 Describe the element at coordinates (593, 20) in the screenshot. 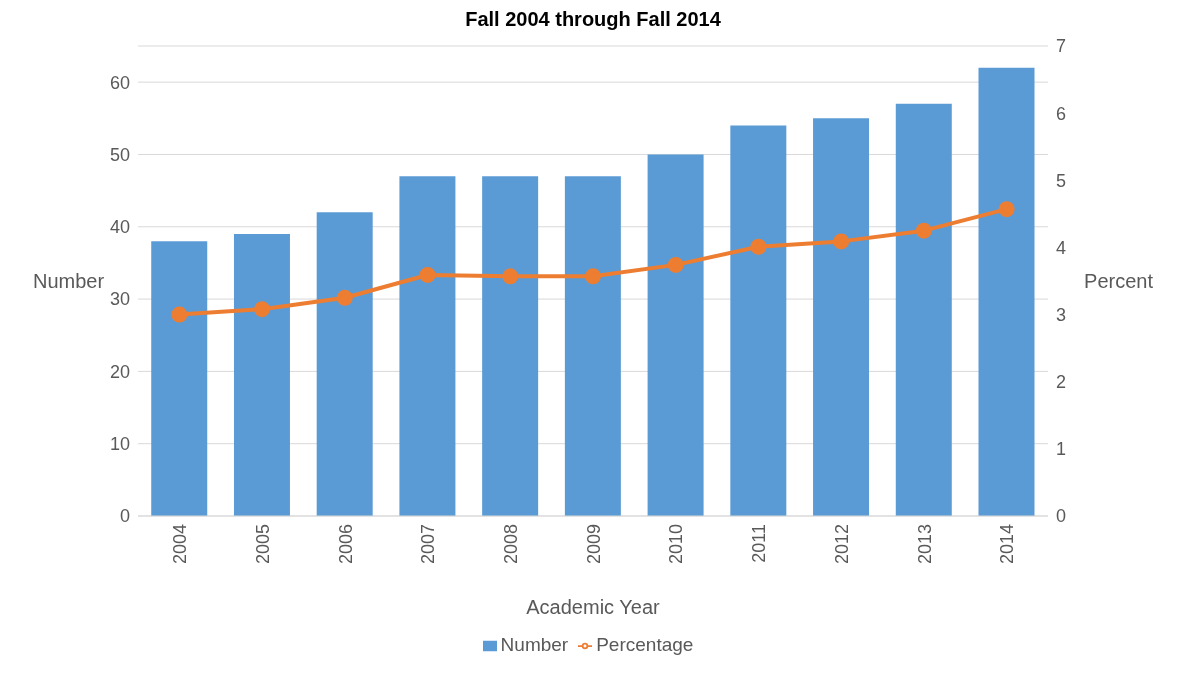

I see `chart-title: Fall 2004 through Fall 2014` at that location.